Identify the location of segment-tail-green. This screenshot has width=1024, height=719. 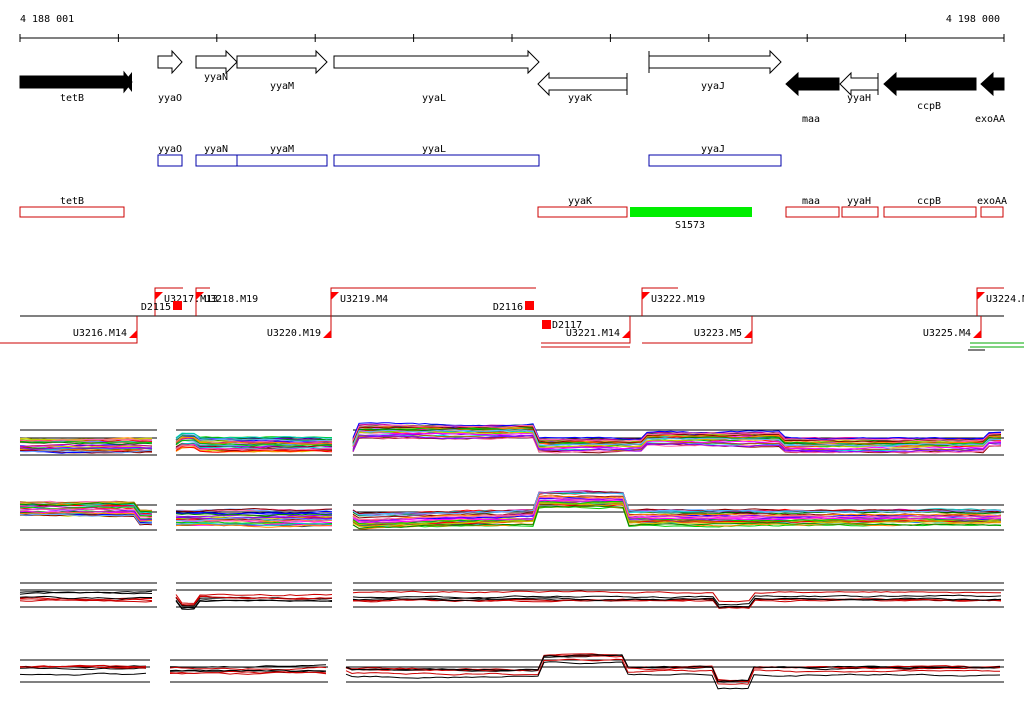
(997, 345).